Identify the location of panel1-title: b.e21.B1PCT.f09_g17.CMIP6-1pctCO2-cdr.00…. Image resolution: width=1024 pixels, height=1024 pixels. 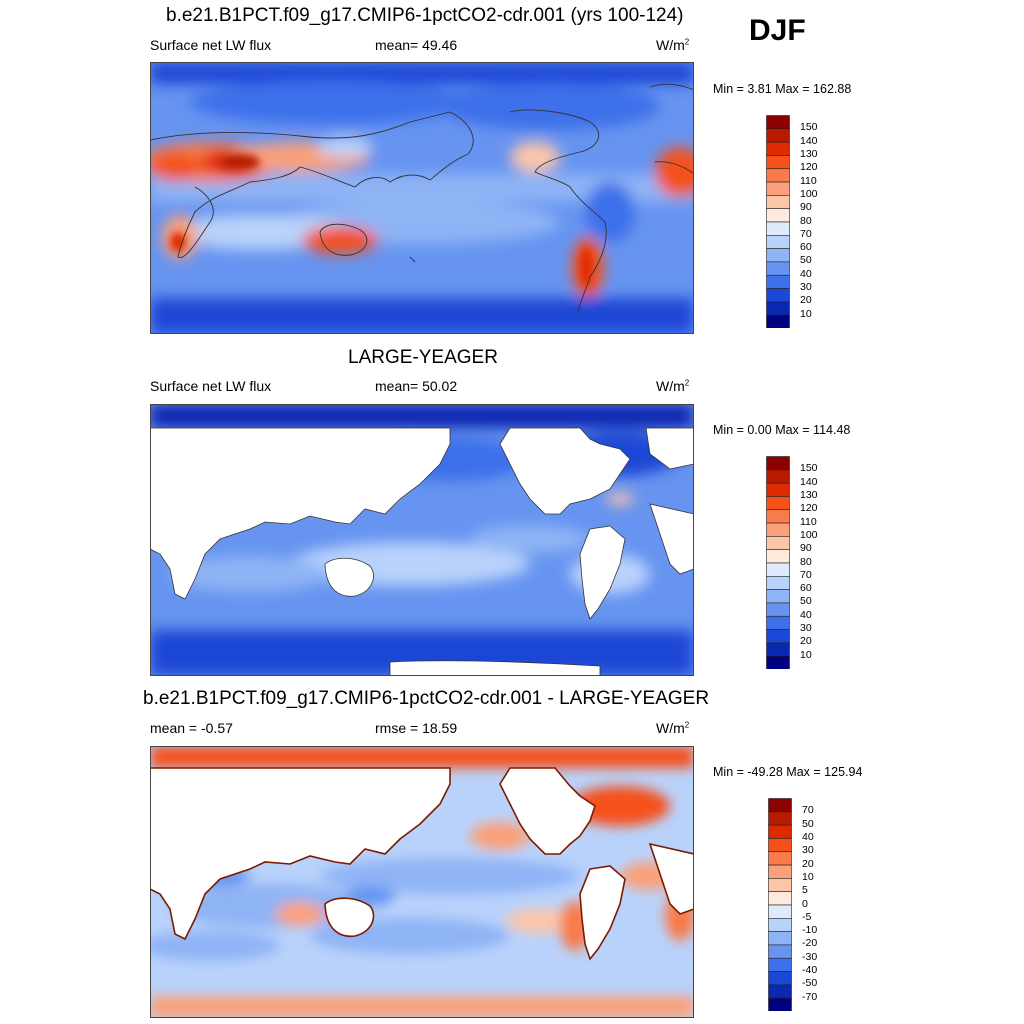
(425, 15).